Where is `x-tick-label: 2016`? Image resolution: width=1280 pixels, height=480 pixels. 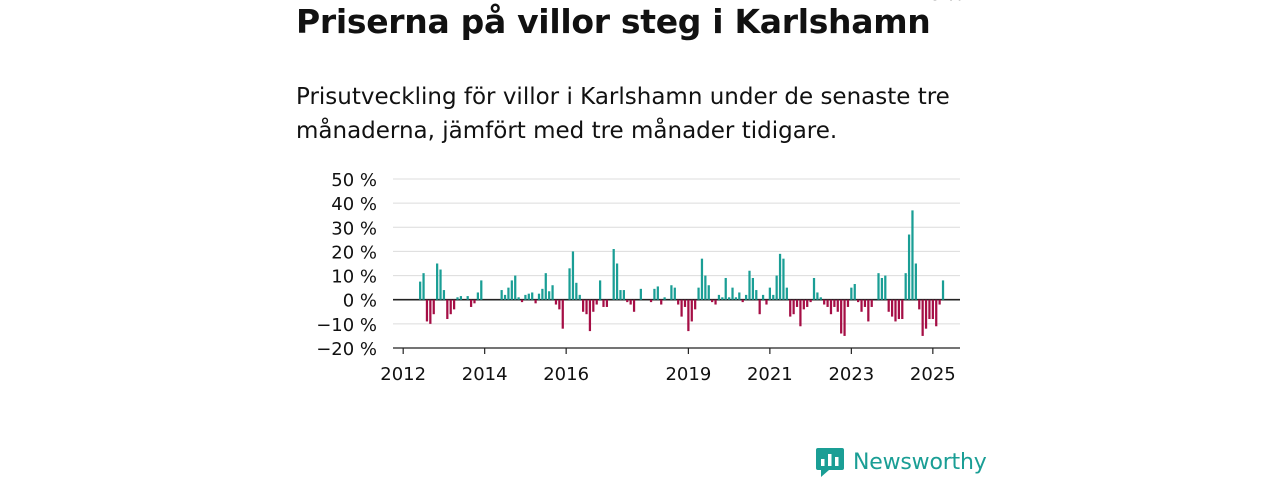 x-tick-label: 2016 is located at coordinates (566, 374).